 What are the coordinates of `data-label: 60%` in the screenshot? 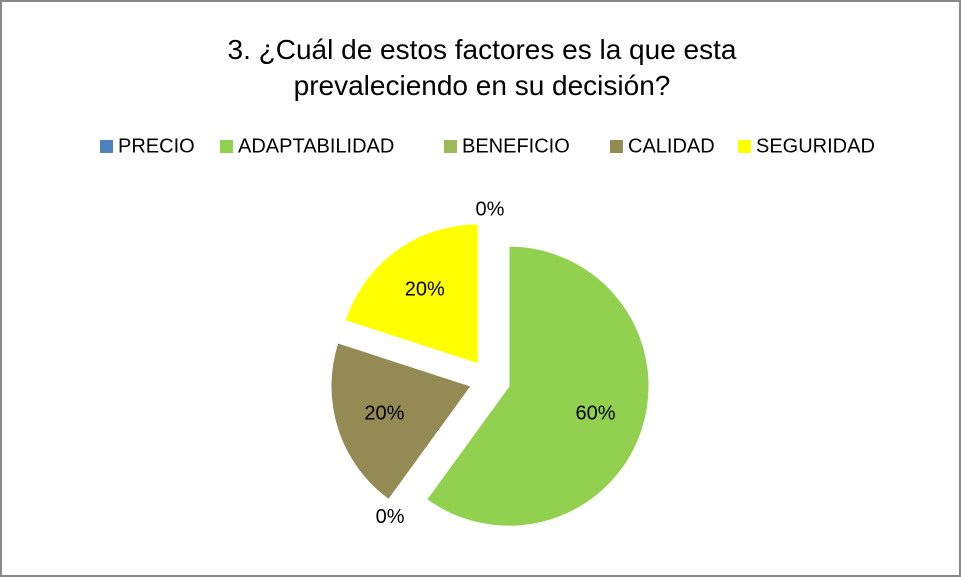 It's located at (596, 414).